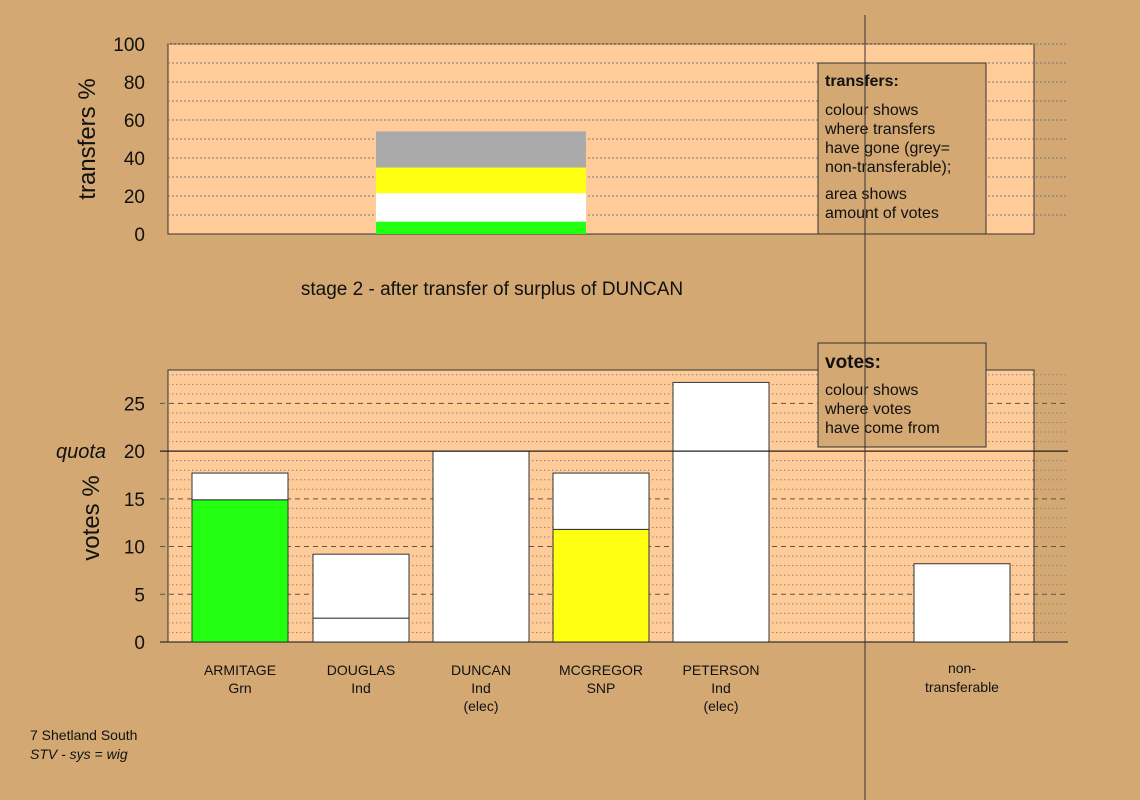 The width and height of the screenshot is (1140, 800). I want to click on transfers-legend-line: have gone (grey=, so click(887, 148).